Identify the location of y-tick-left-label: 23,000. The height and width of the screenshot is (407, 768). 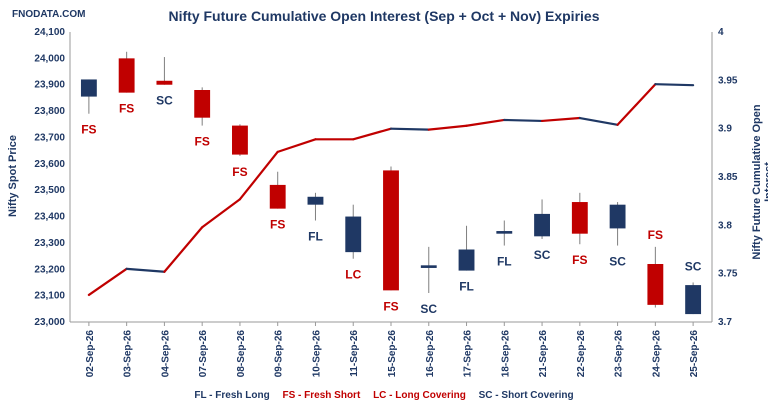
(49, 322).